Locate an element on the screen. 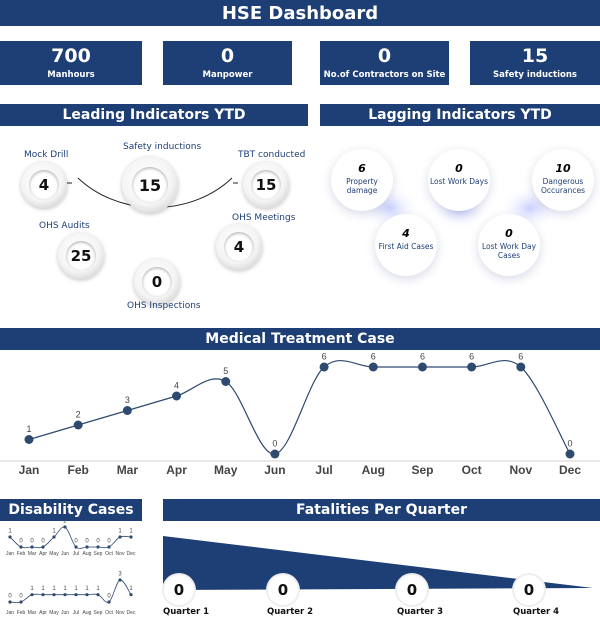  fatality-value-q1: 0 is located at coordinates (179, 590).